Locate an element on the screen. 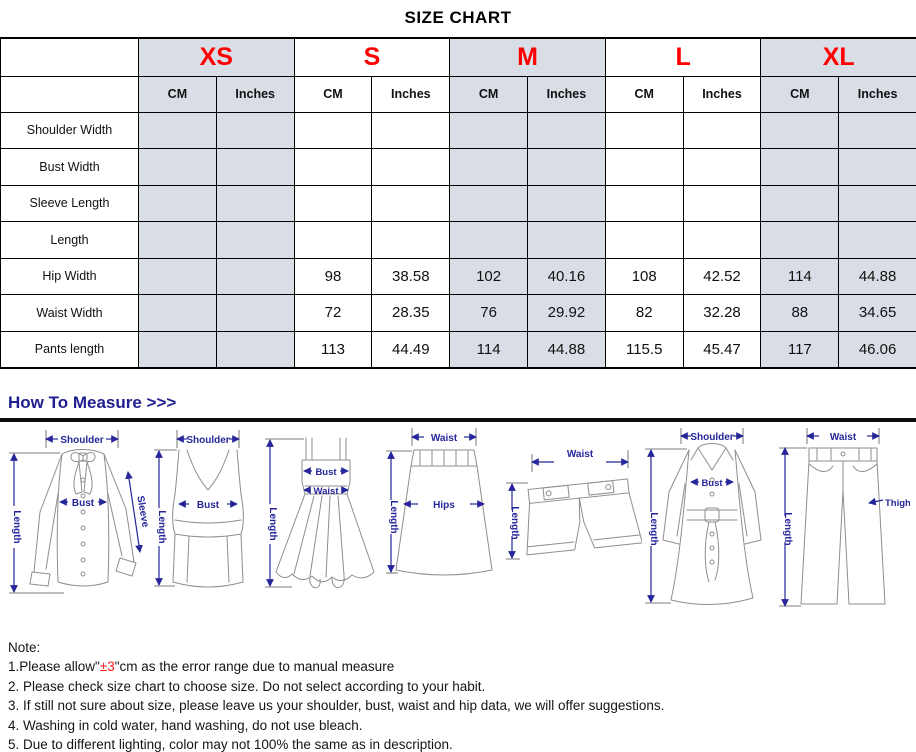 The width and height of the screenshot is (916, 752). table-cell: 88 is located at coordinates (800, 313).